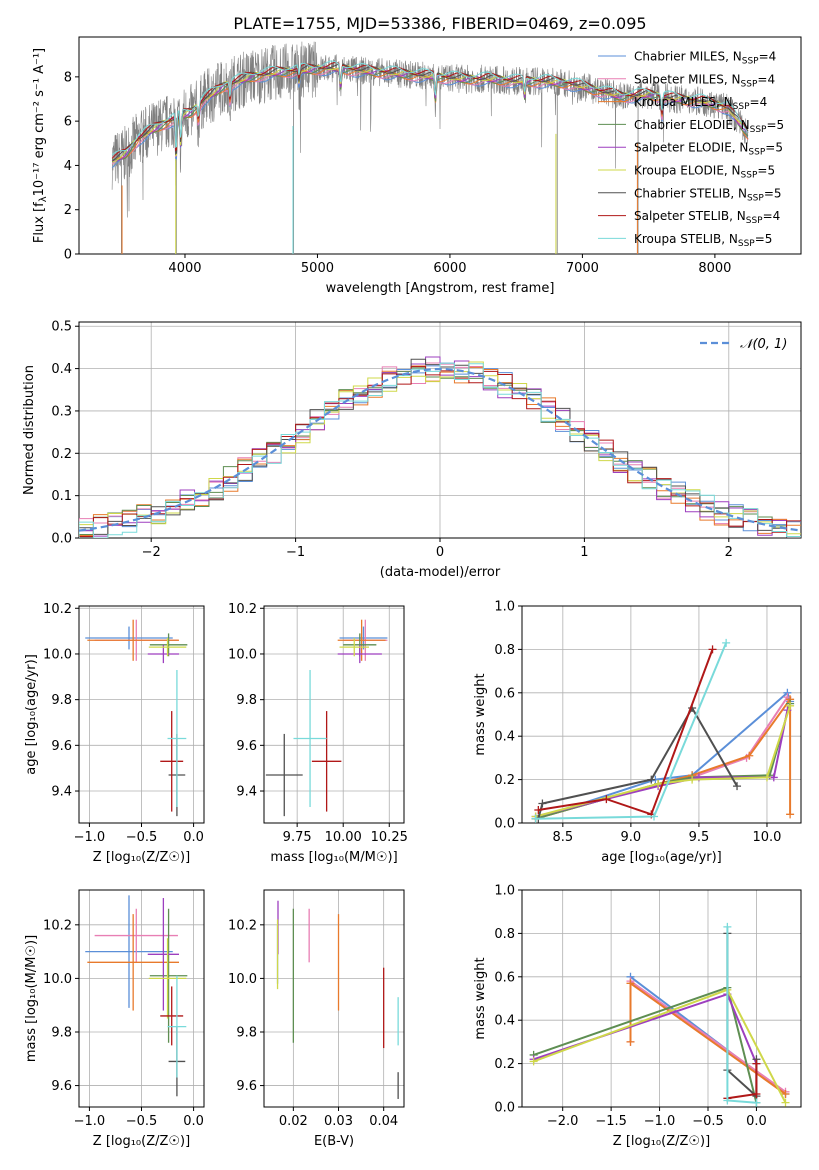 This screenshot has height=1170, width=819. I want to click on x-tick-label: 0.03, so click(338, 1121).